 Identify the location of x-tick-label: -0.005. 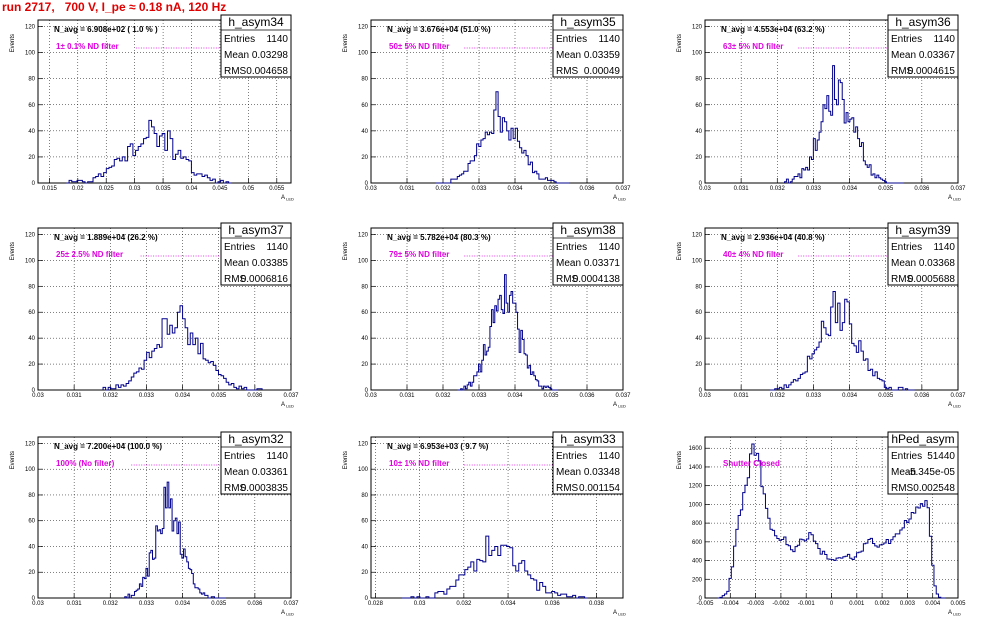
(705, 604).